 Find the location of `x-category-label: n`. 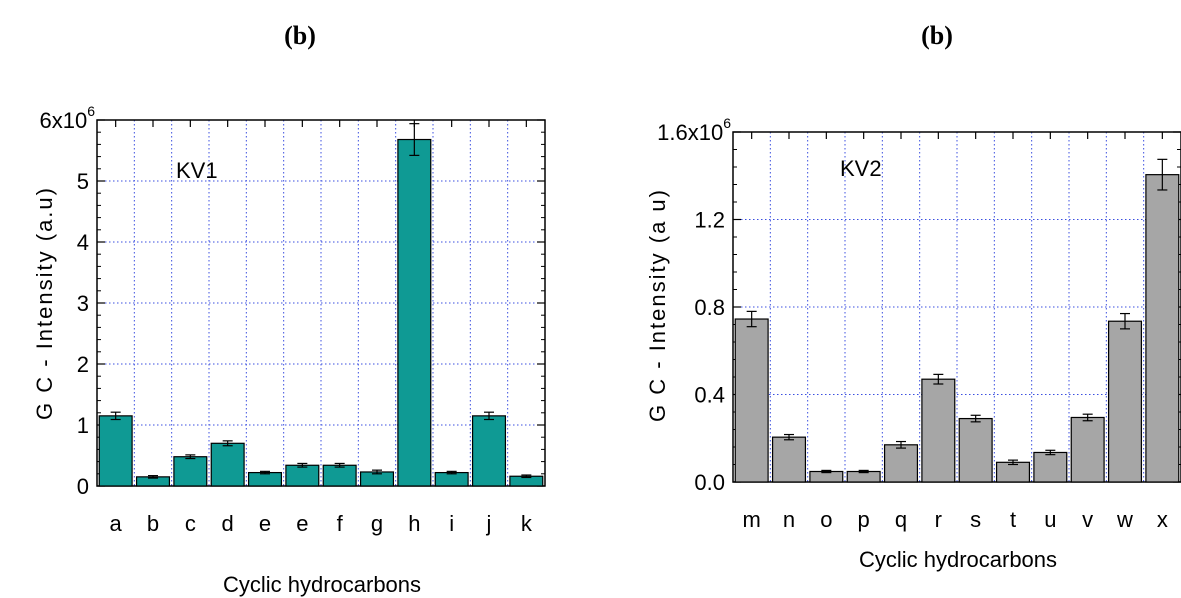

x-category-label: n is located at coordinates (789, 519).